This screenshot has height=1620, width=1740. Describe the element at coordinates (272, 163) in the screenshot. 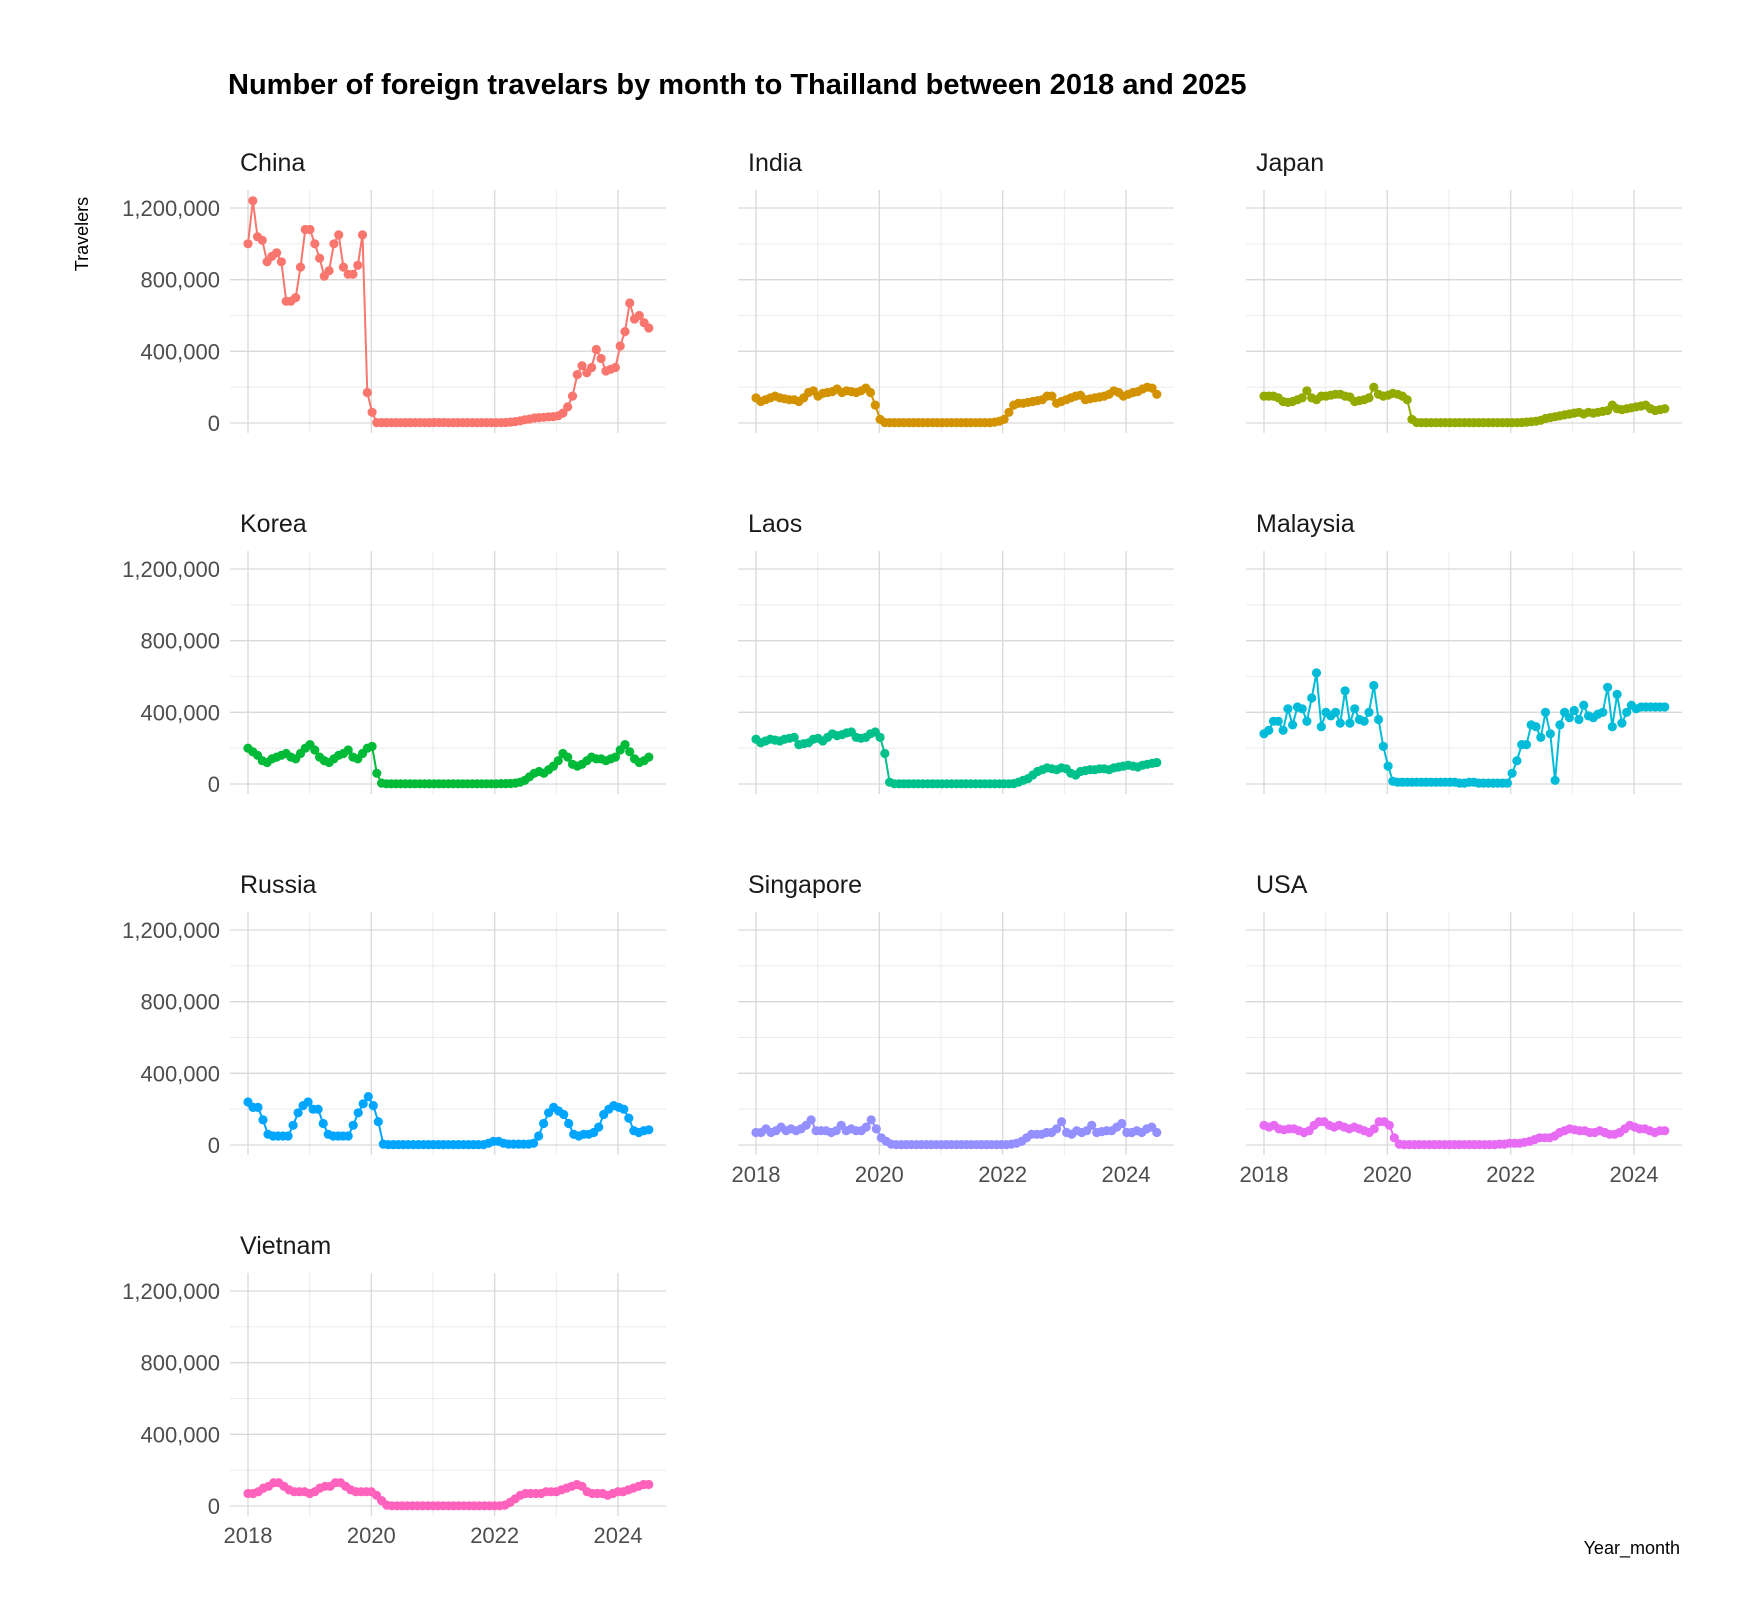

I see `facet-strip-label: China` at that location.